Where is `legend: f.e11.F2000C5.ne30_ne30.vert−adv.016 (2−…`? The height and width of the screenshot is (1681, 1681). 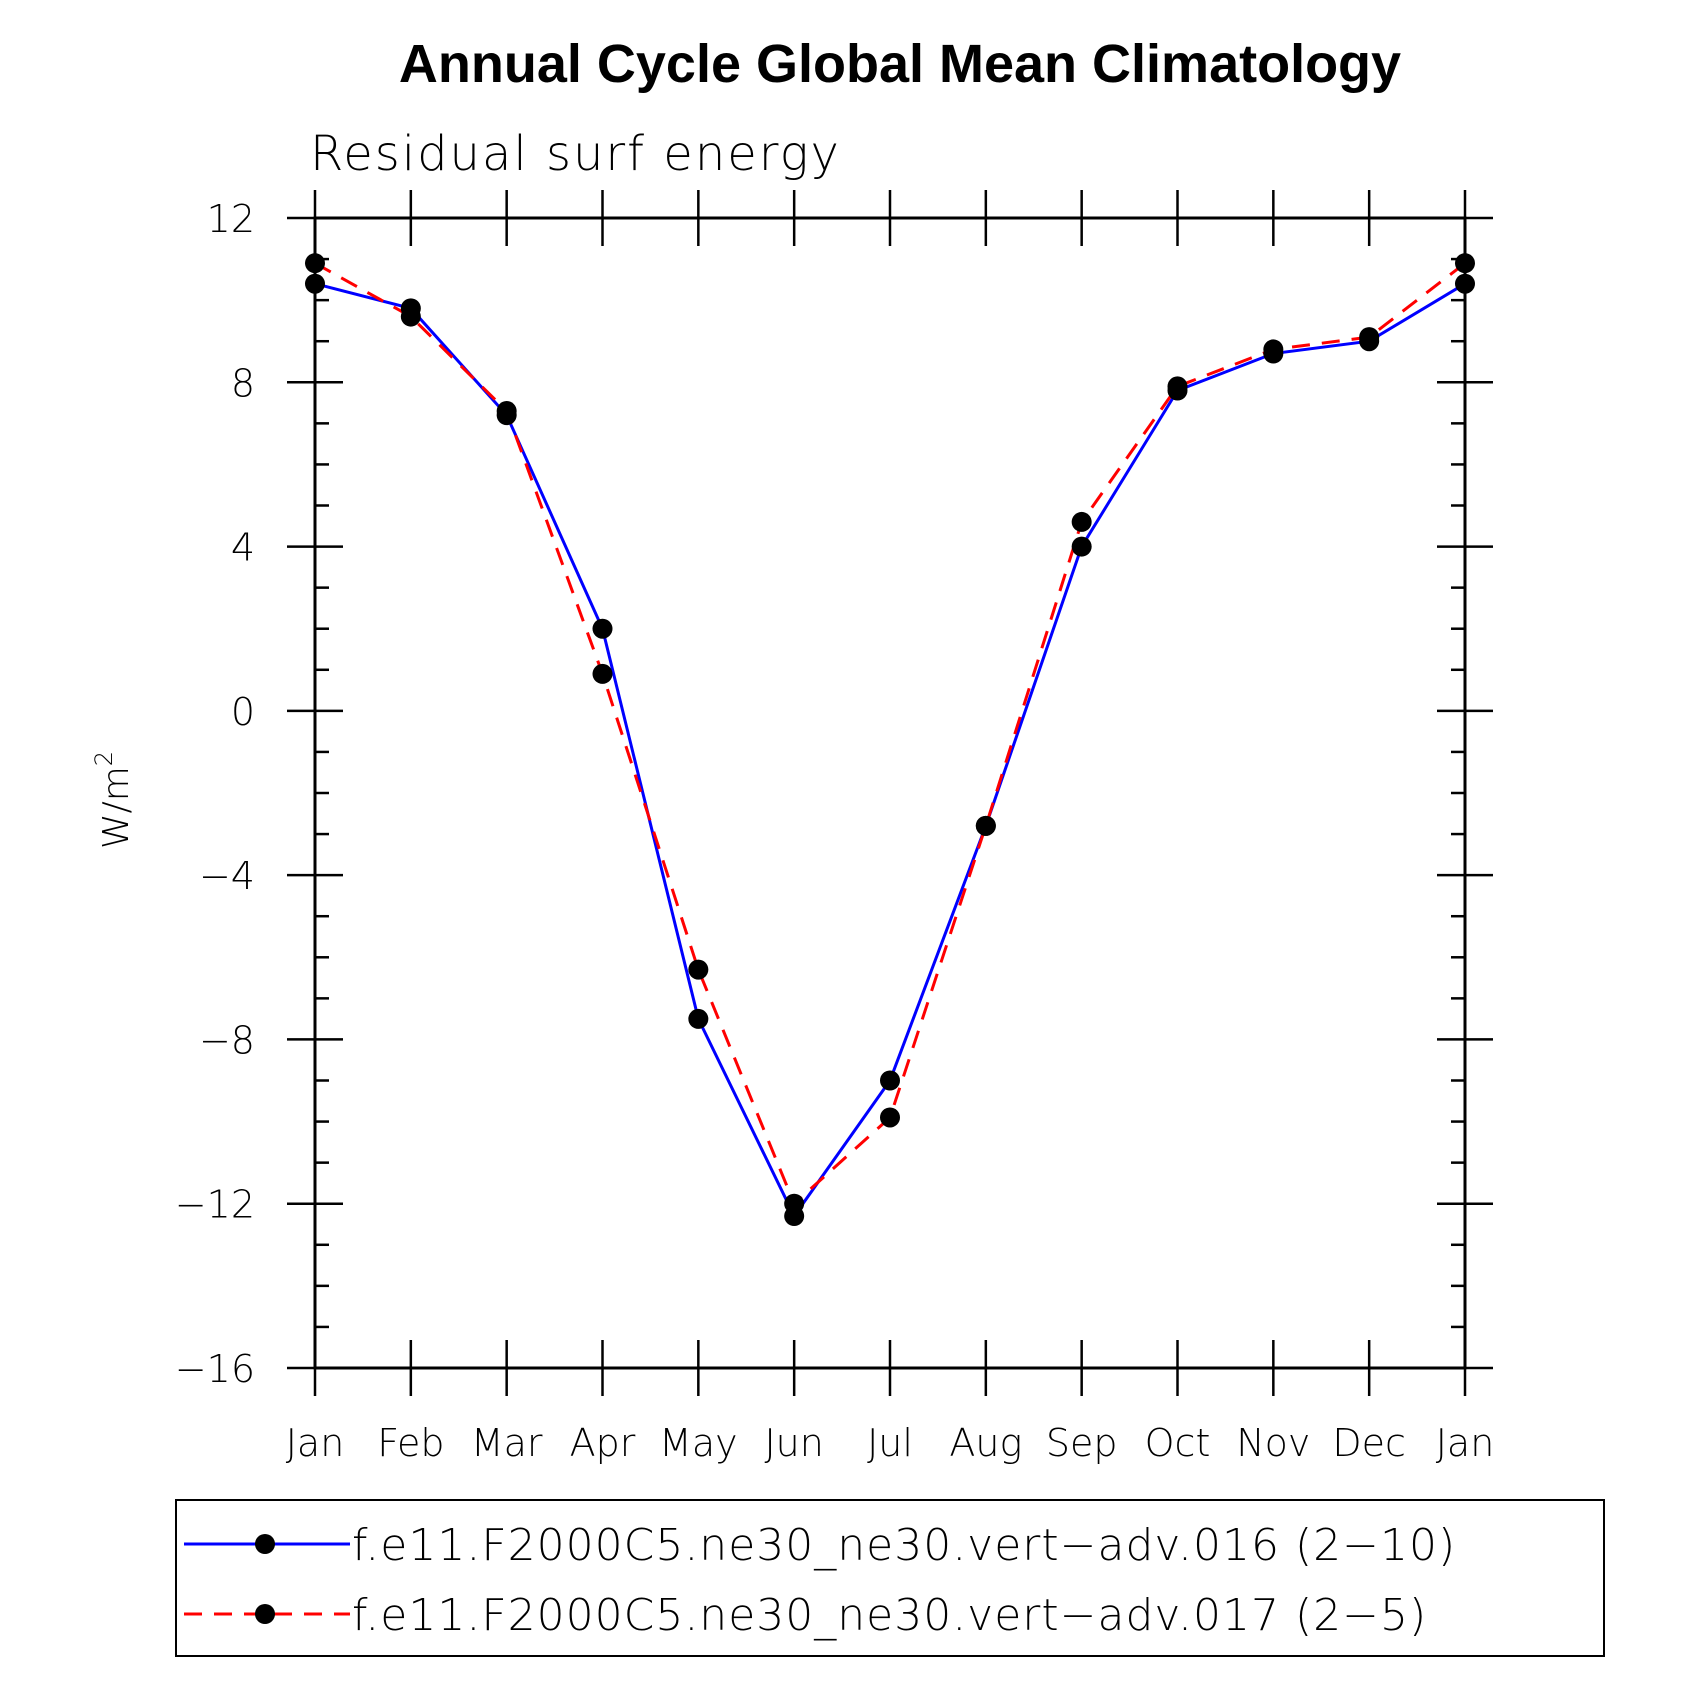 legend: f.e11.F2000C5.ne30_ne30.vert−adv.016 (2−… is located at coordinates (890, 1578).